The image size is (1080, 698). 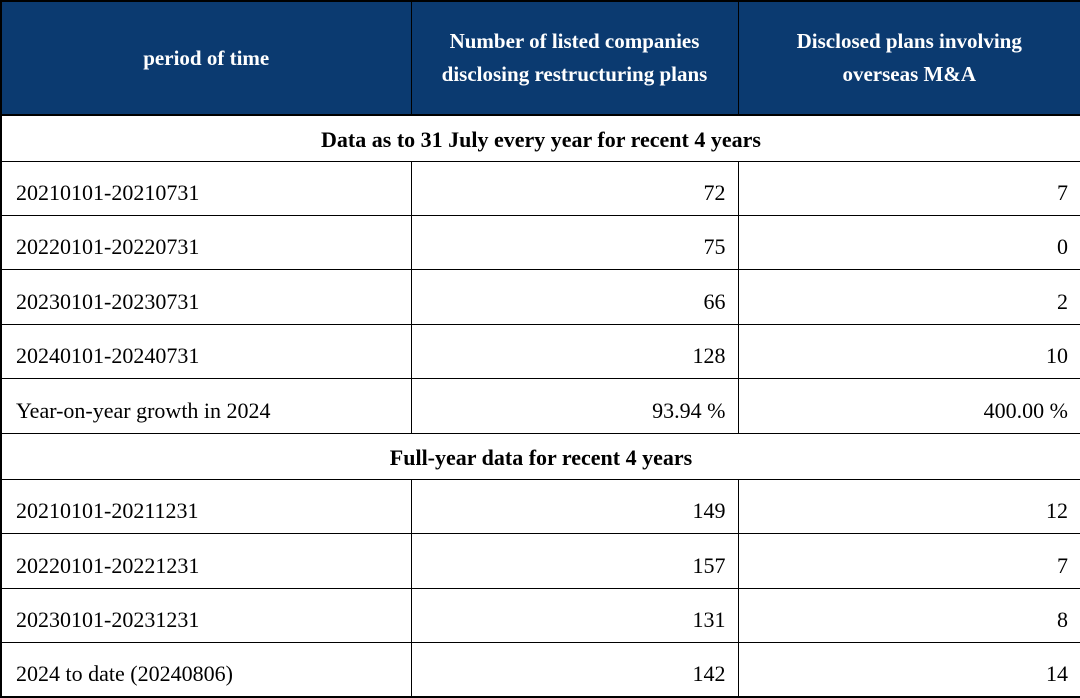 I want to click on disclosing-count-cell: 72, so click(x=574, y=188).